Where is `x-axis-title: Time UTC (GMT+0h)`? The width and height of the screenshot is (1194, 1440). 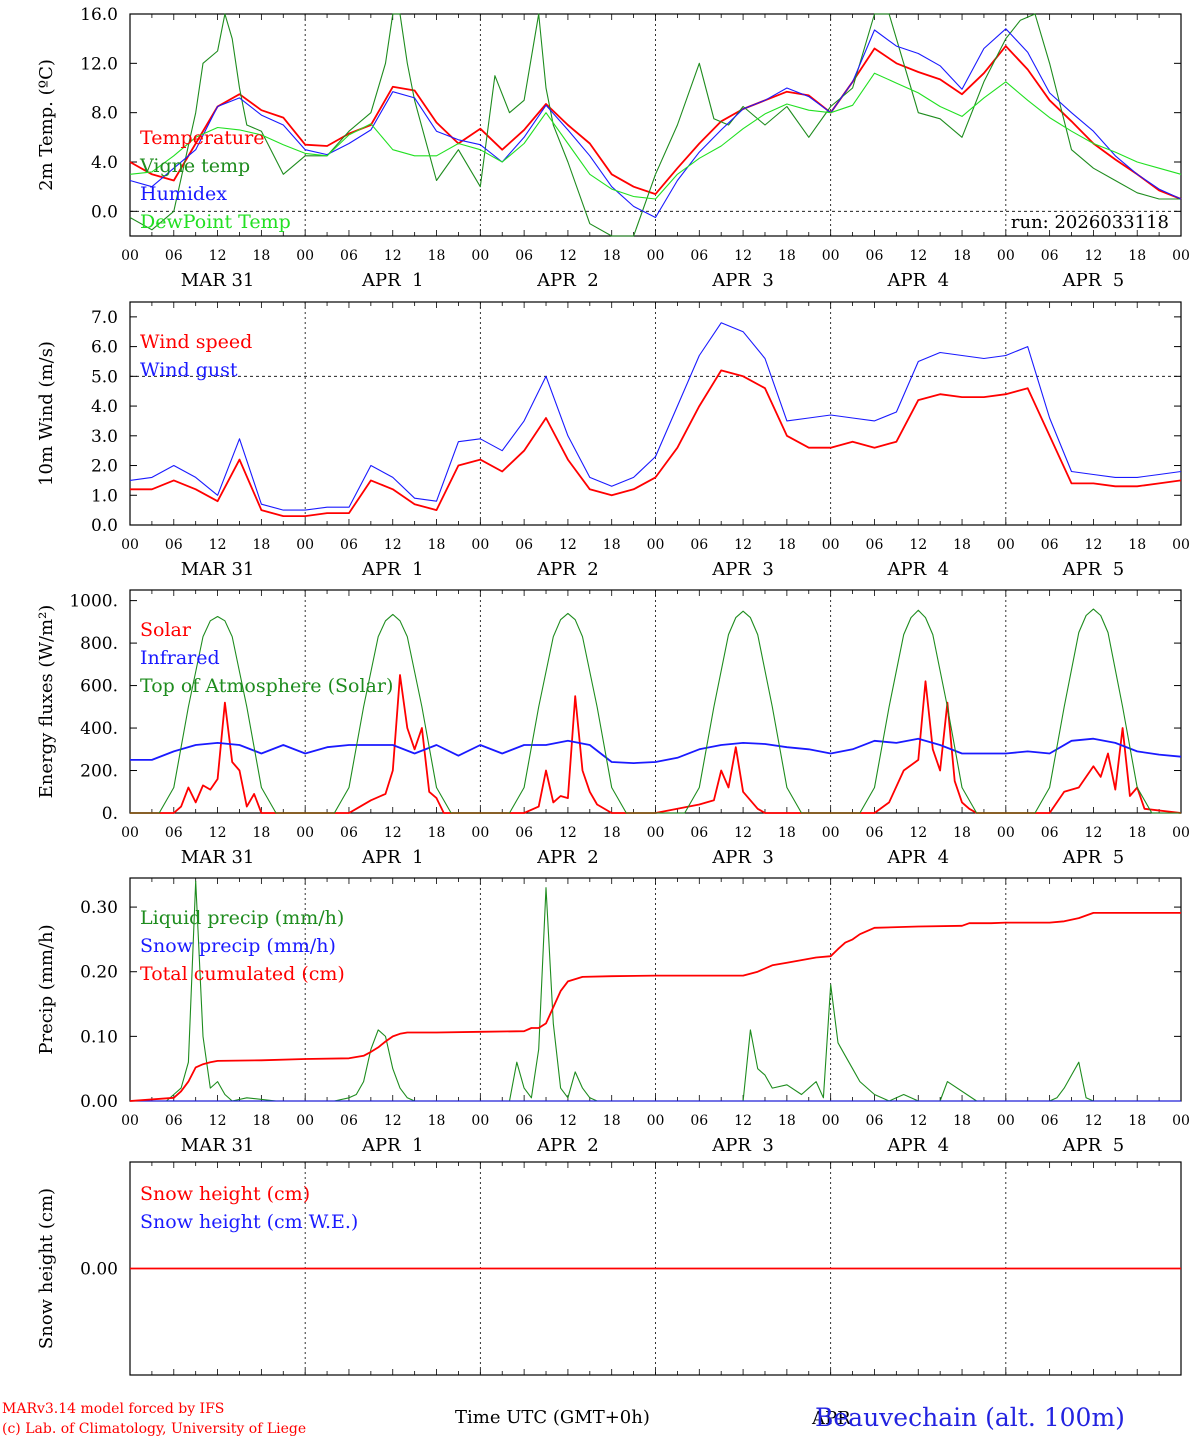
x-axis-title: Time UTC (GMT+0h) is located at coordinates (552, 1417).